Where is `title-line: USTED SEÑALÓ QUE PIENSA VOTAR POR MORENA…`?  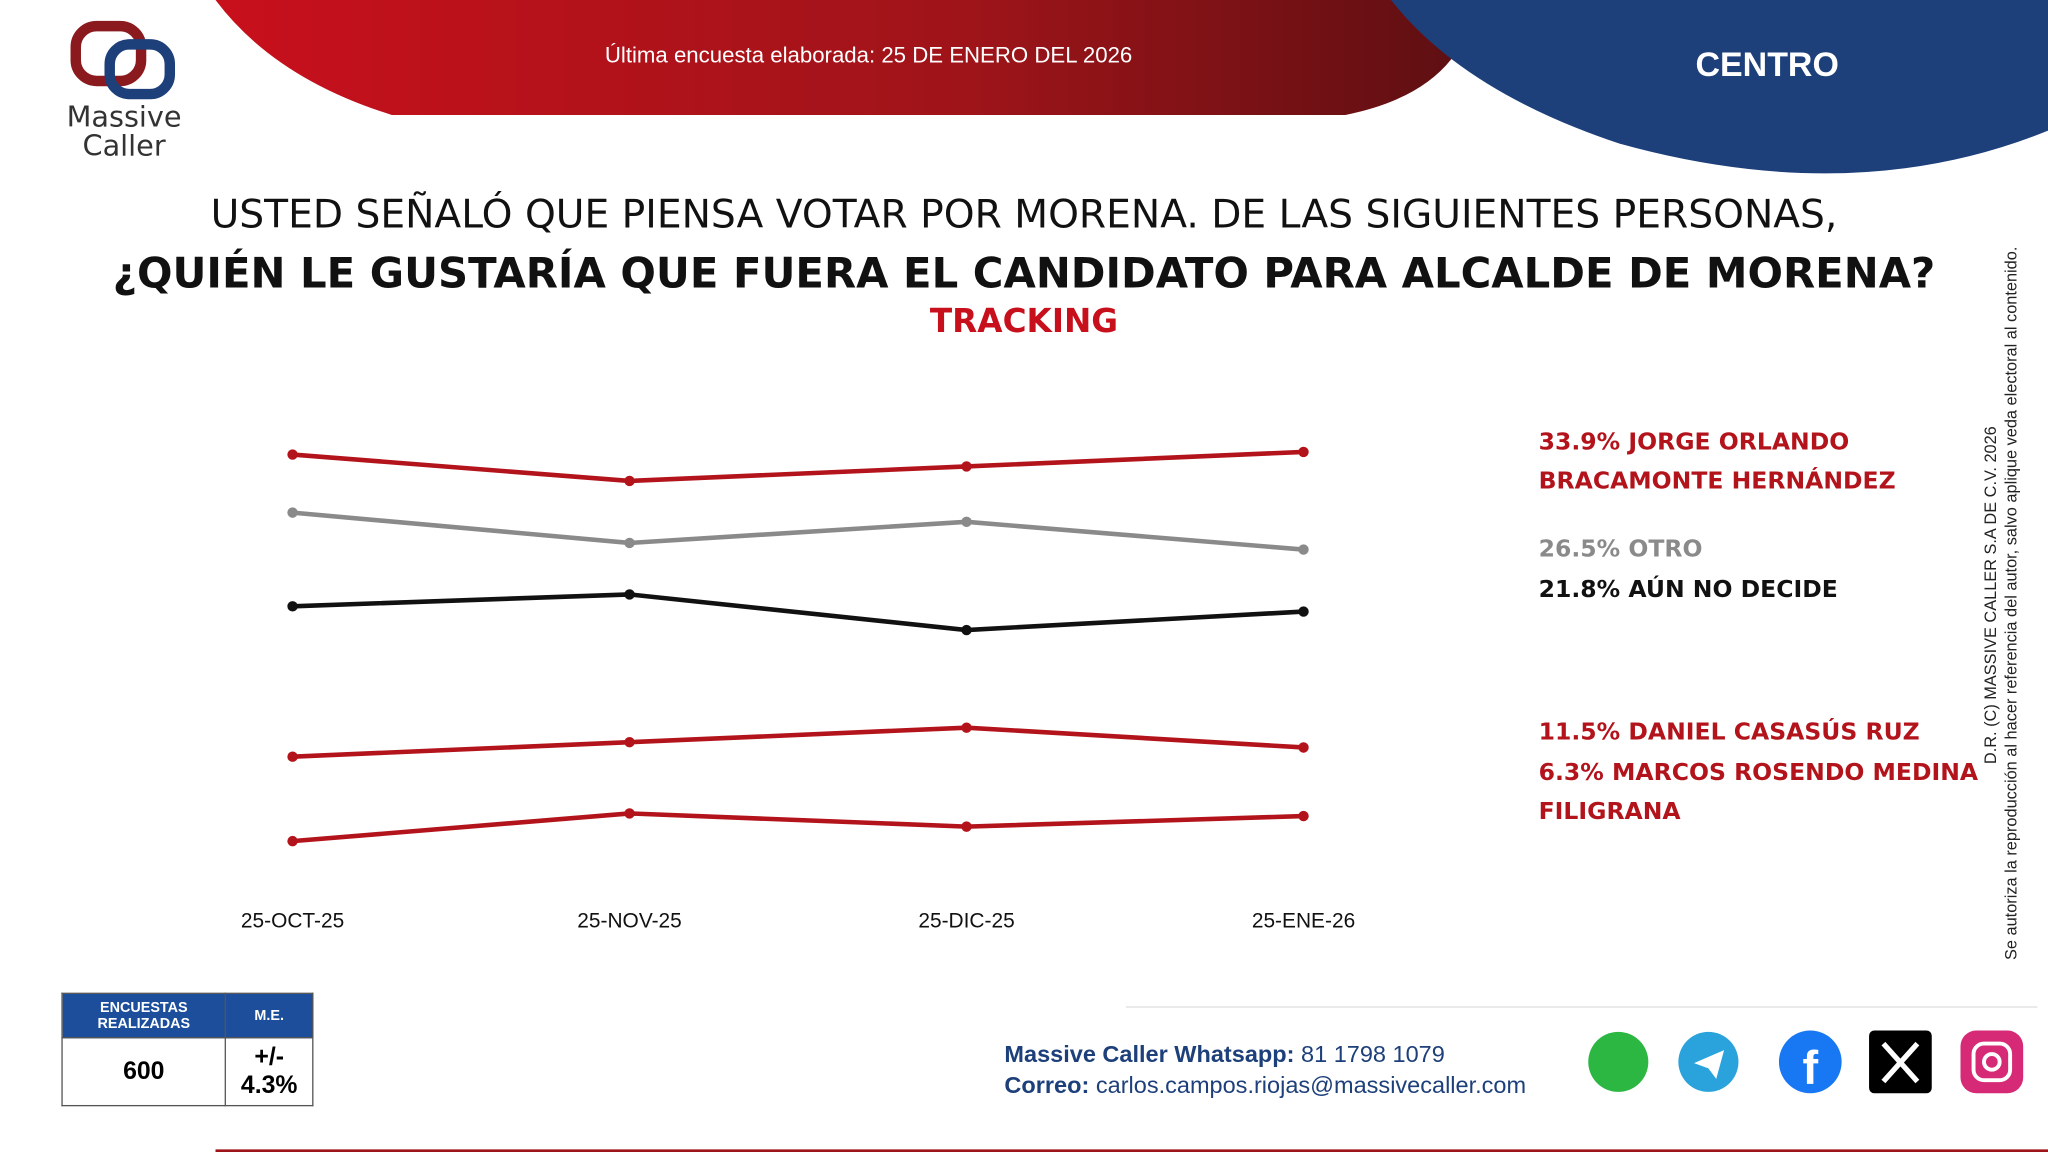
title-line: USTED SEÑALÓ QUE PIENSA VOTAR POR MORENA… is located at coordinates (1024, 214).